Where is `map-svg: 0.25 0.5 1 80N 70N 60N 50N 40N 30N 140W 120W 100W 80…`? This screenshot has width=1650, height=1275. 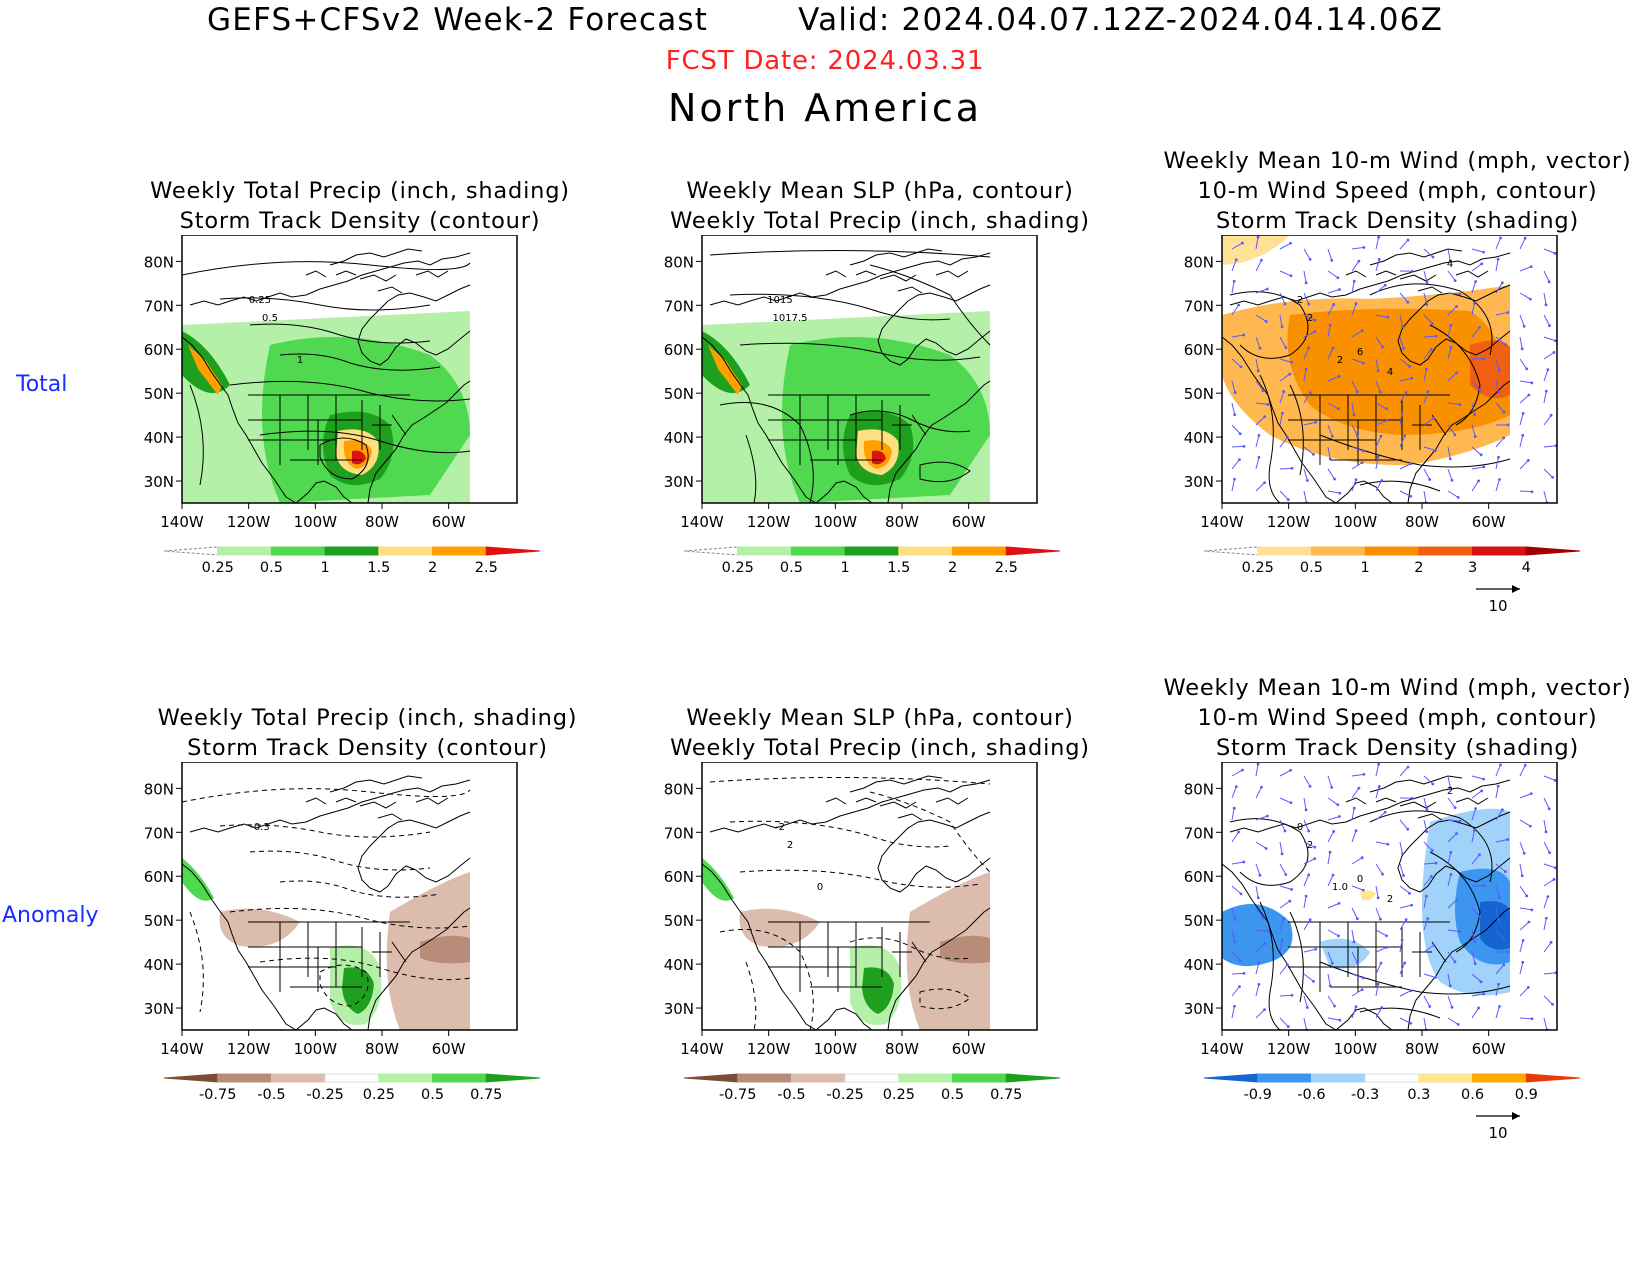 map-svg: 0.25 0.5 1 80N 70N 60N 50N 40N 30N 140W 120W 100W 80… is located at coordinates (342, 405).